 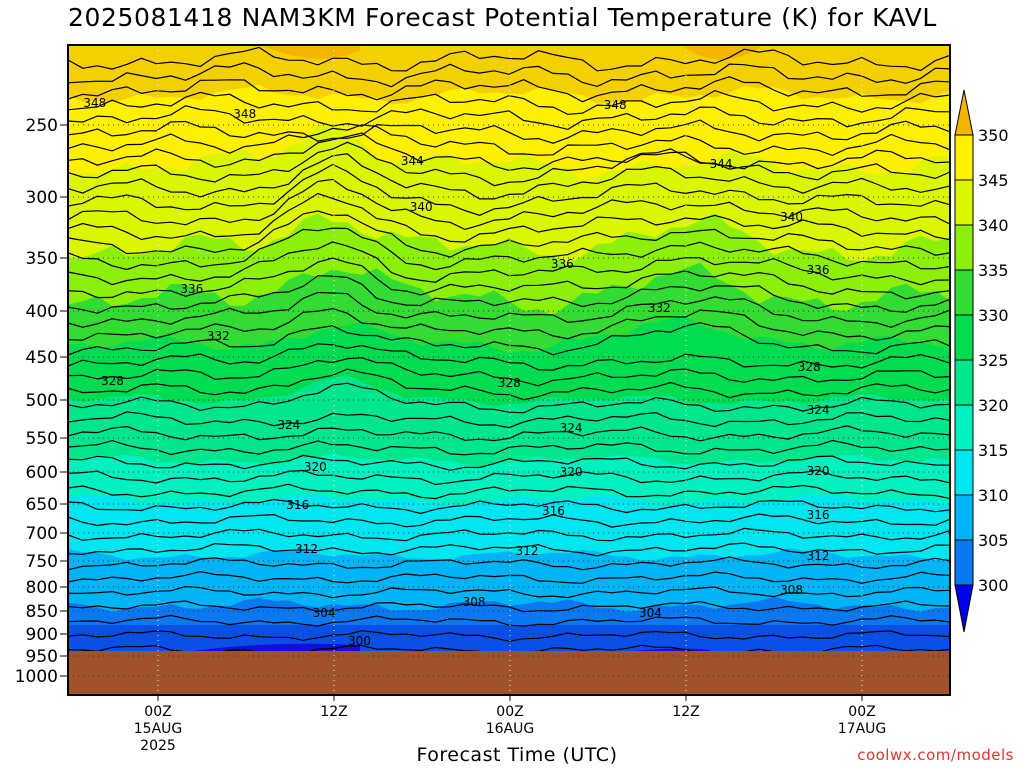 I want to click on contour-label: 344, so click(x=412, y=161).